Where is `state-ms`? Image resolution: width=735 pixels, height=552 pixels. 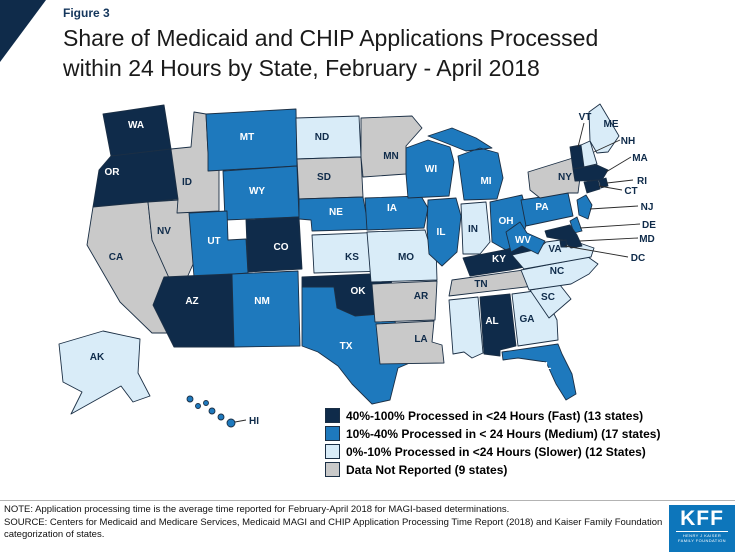
state-ms is located at coordinates (466, 327).